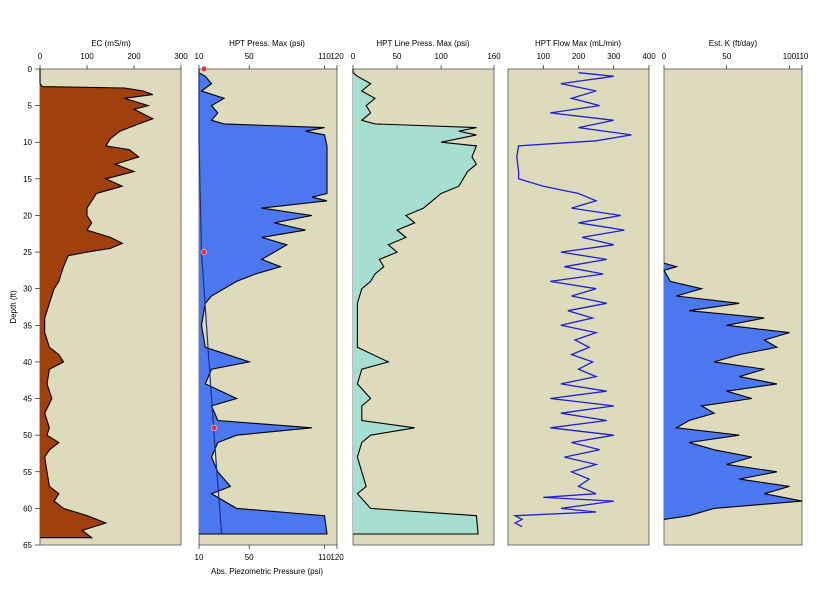 The image size is (820, 591). Describe the element at coordinates (27, 362) in the screenshot. I see `depth-tick-label: 40` at that location.